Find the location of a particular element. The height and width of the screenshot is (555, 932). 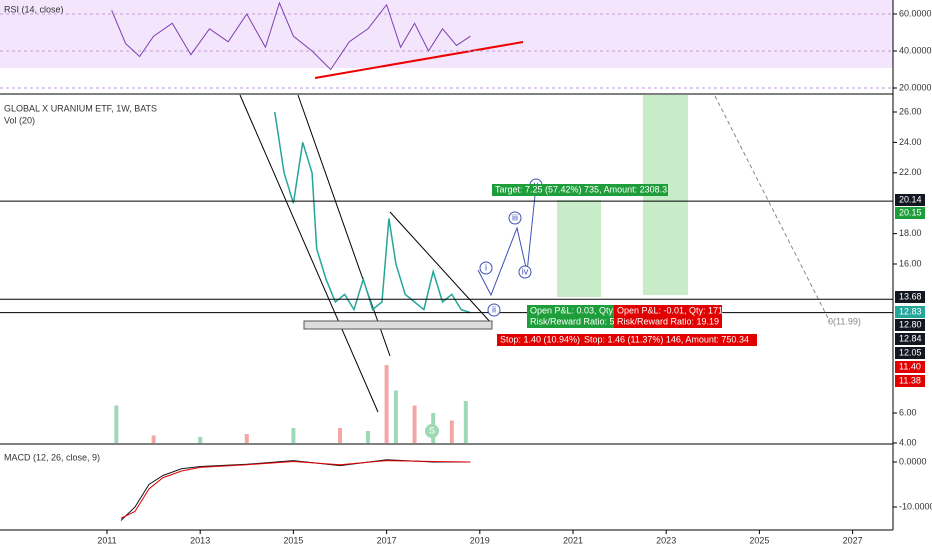

y-tick-label: 24.00 is located at coordinates (910, 142).